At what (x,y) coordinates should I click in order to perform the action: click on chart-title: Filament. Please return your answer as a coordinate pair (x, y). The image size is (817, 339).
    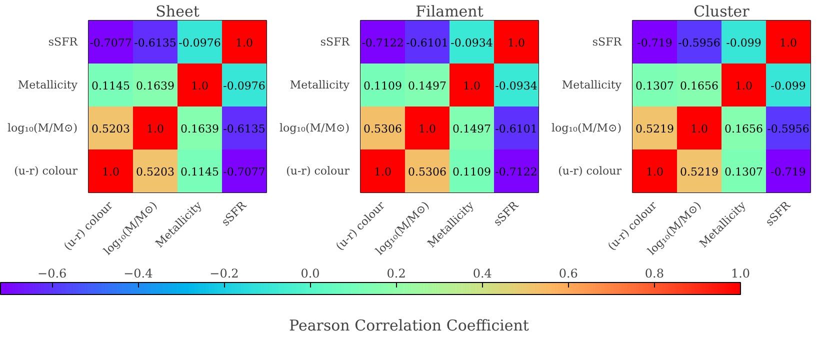
    Looking at the image, I should click on (450, 11).